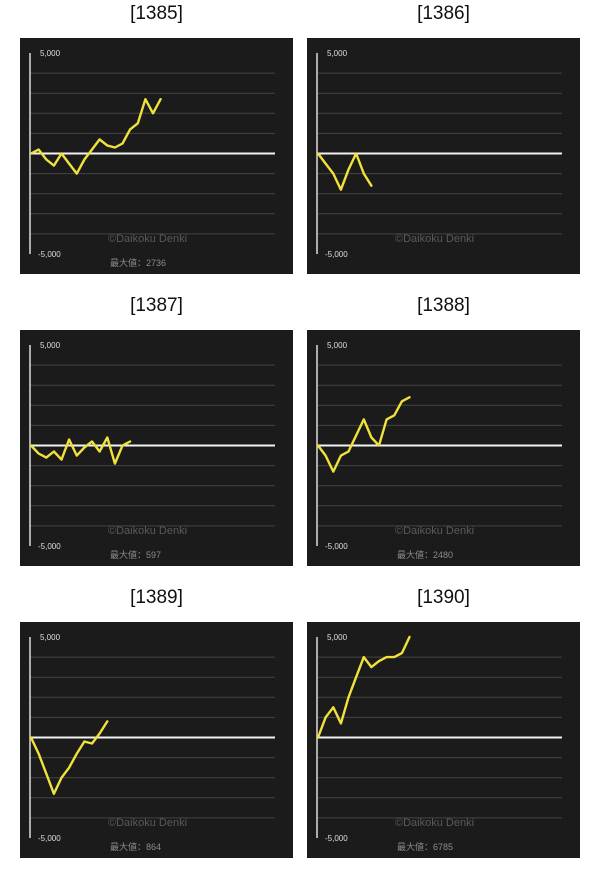 The width and height of the screenshot is (600, 869). I want to click on chart-title: [1385], so click(156, 13).